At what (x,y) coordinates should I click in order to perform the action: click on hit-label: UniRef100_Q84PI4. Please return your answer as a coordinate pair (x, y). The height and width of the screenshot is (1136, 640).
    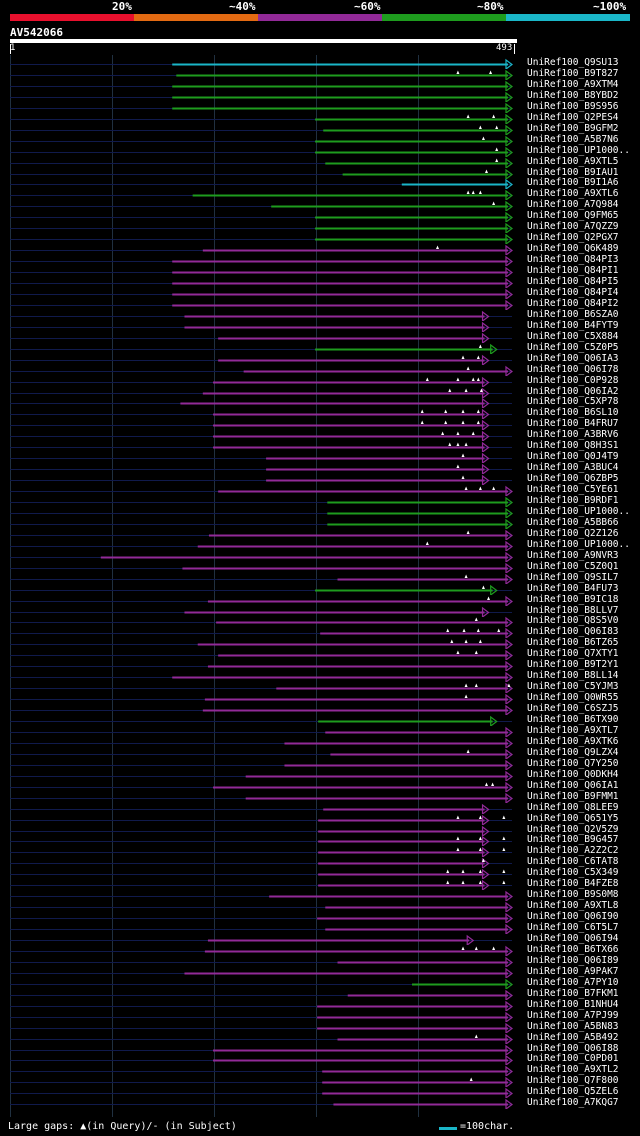
    Looking at the image, I should click on (573, 292).